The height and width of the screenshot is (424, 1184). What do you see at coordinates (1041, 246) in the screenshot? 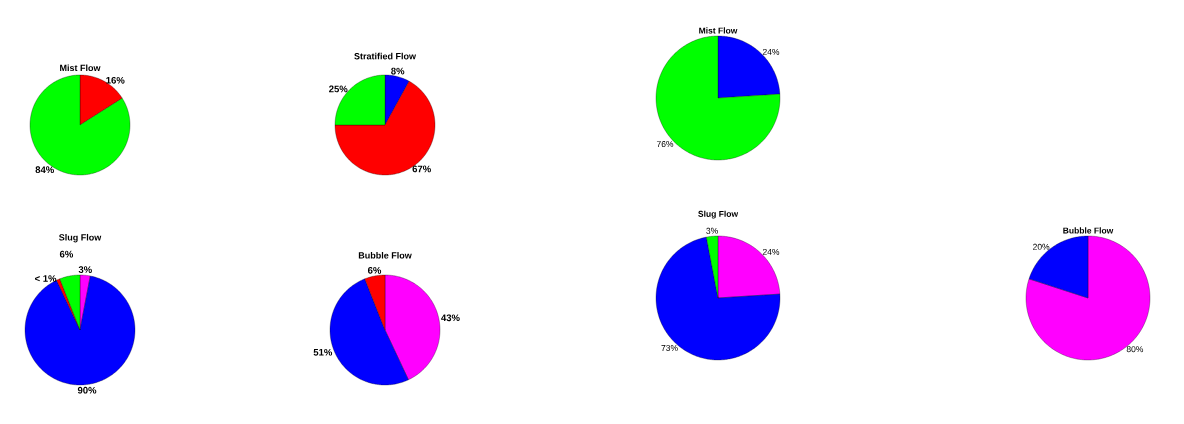
I see `data-label: 20%` at bounding box center [1041, 246].